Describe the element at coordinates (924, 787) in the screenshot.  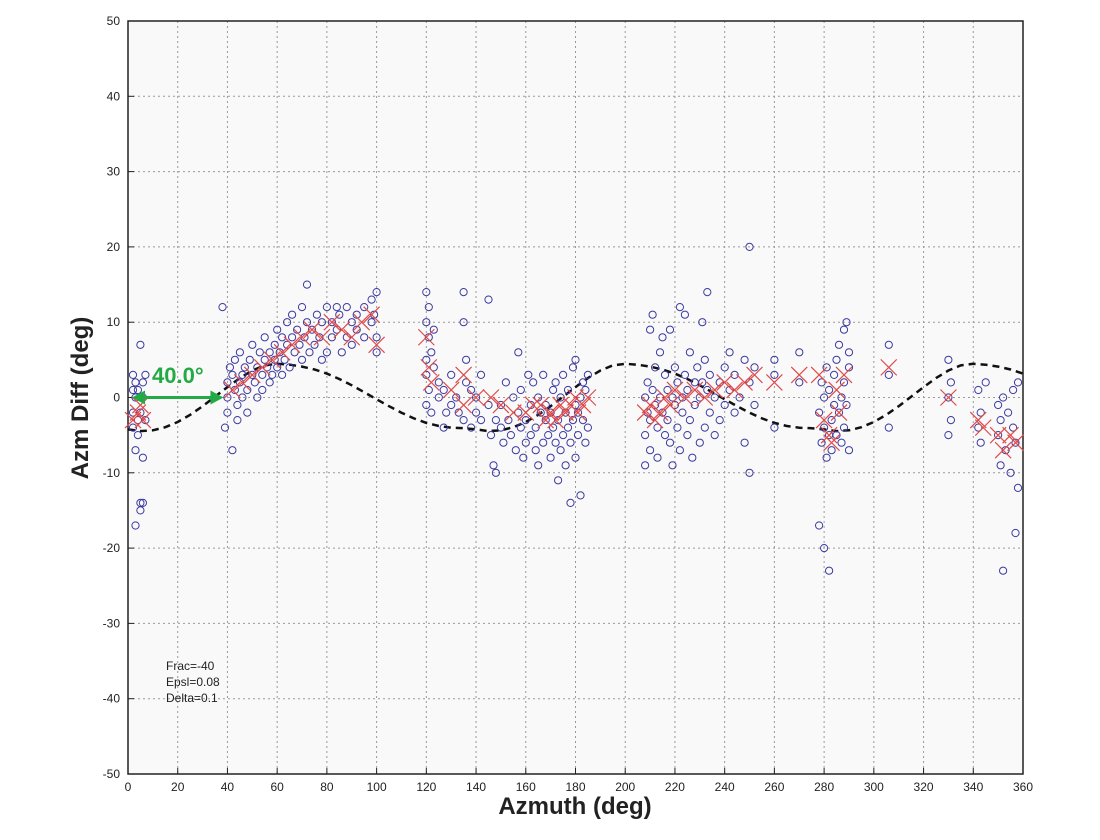
I see `x-tick-label: 320` at that location.